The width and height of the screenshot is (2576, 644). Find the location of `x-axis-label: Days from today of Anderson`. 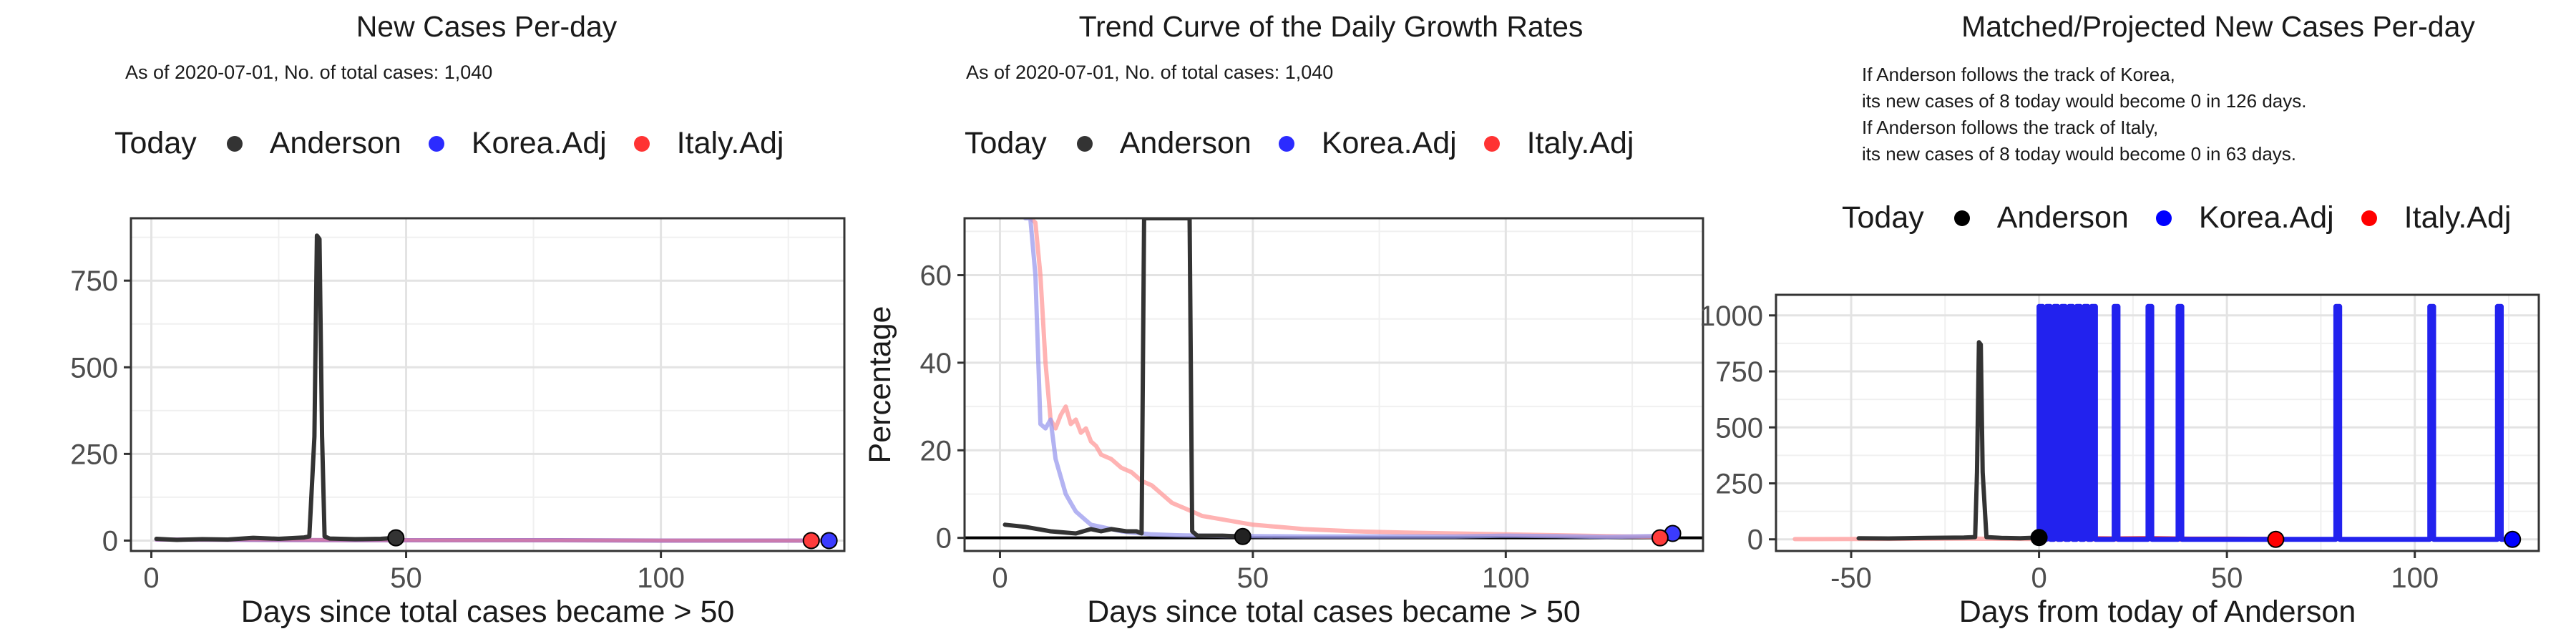

x-axis-label: Days from today of Anderson is located at coordinates (2157, 612).